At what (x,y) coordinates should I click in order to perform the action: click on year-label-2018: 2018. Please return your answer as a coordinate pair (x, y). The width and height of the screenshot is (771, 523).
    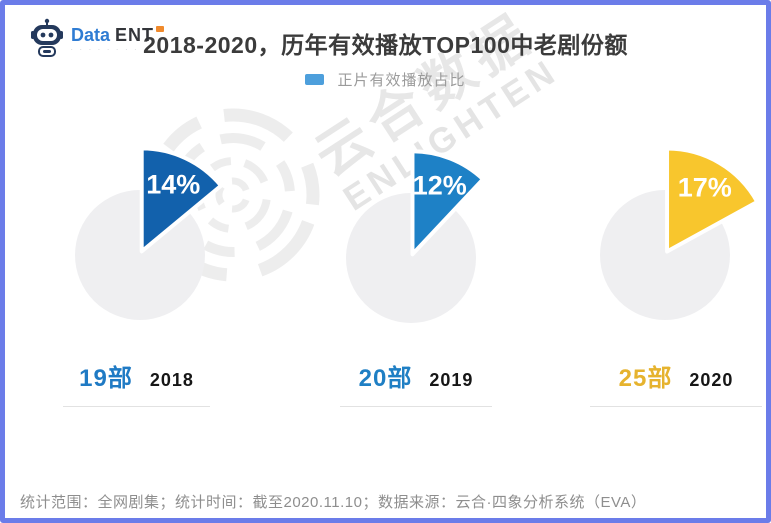
    Looking at the image, I should click on (171, 380).